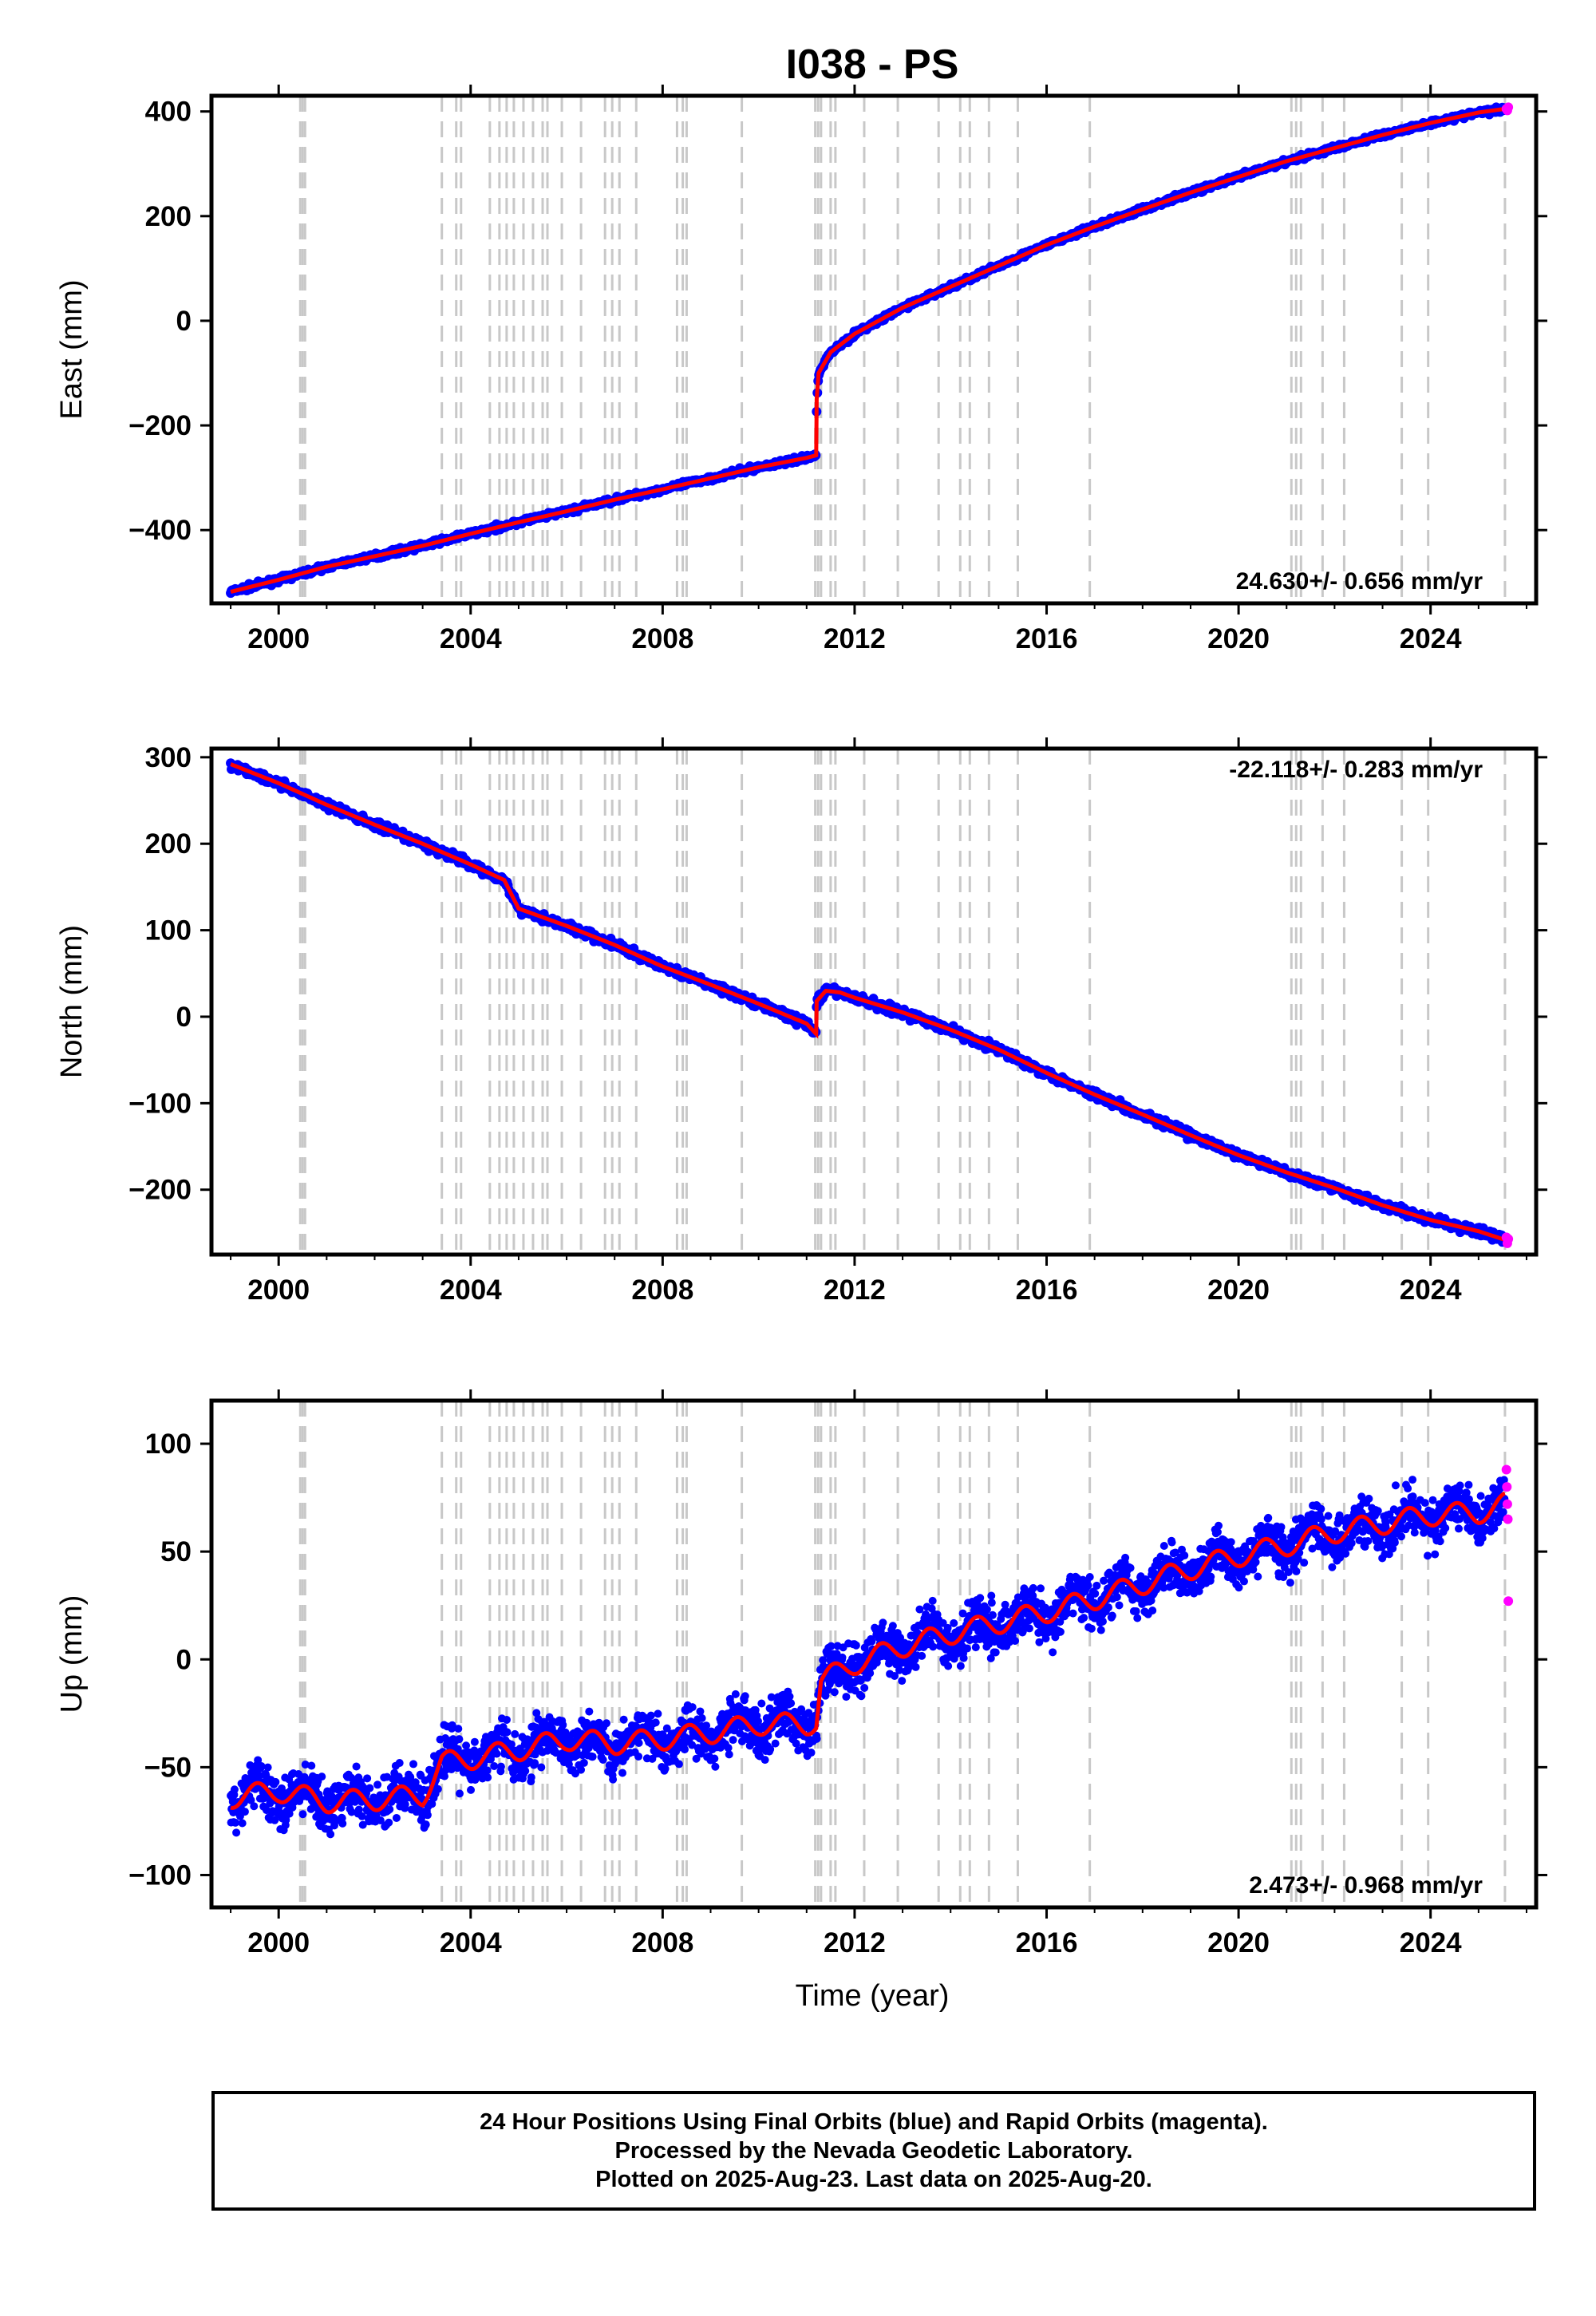 This screenshot has width=1596, height=2316. I want to click on y-tick-label: −100, so click(160, 1103).